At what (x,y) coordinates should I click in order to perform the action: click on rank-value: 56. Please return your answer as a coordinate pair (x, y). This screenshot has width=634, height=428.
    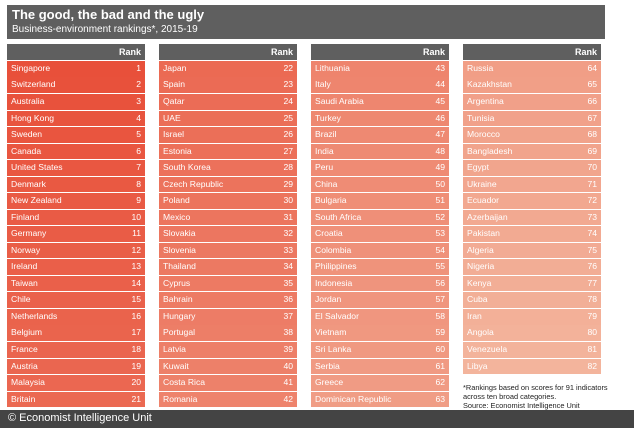
    Looking at the image, I should click on (440, 282).